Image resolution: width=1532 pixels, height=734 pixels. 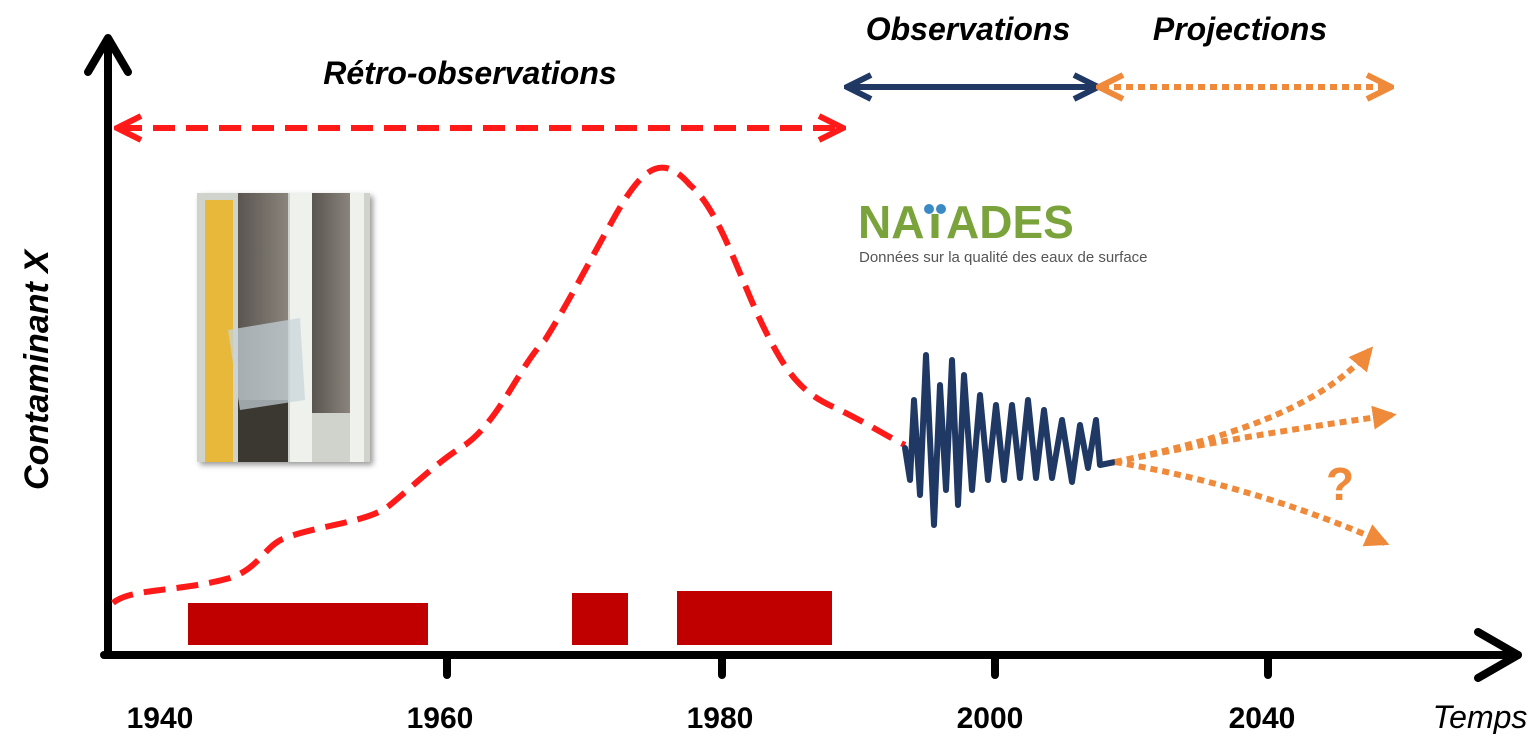 What do you see at coordinates (160, 718) in the screenshot?
I see `x-tick-label: 1940` at bounding box center [160, 718].